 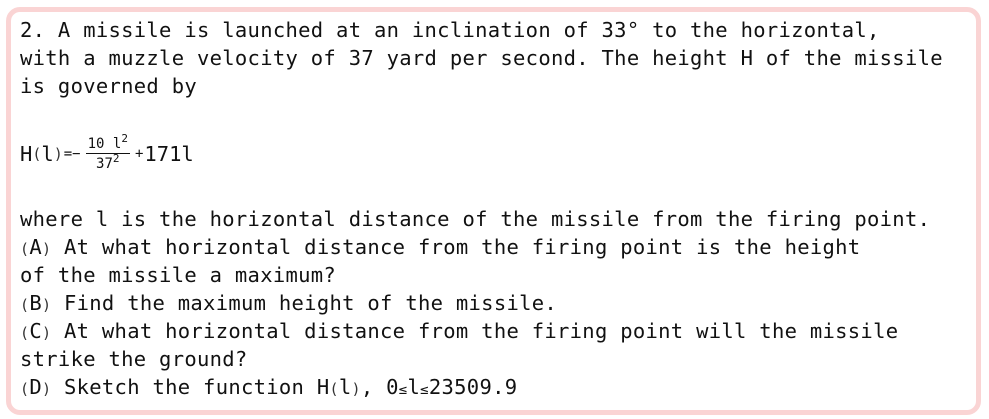 What do you see at coordinates (345, 387) in the screenshot?
I see `part-d-fn-var: l` at bounding box center [345, 387].